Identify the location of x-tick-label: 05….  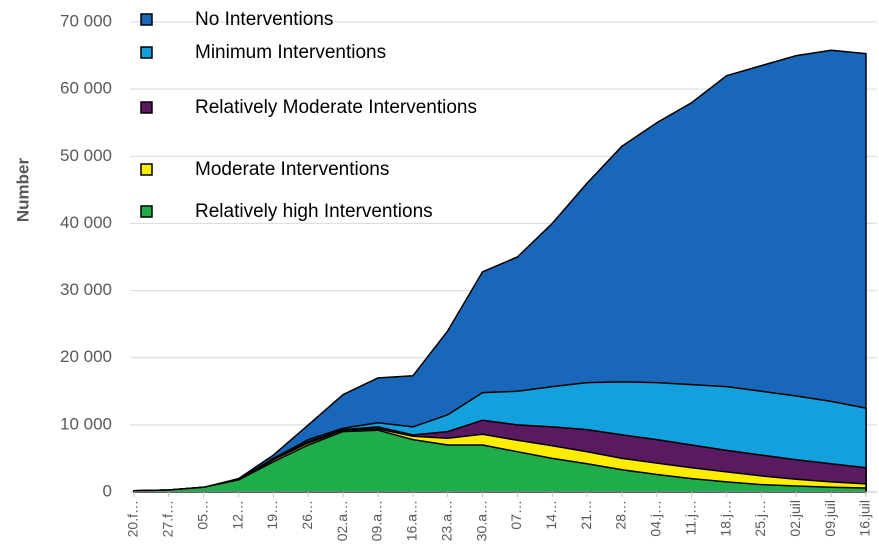
(202, 515).